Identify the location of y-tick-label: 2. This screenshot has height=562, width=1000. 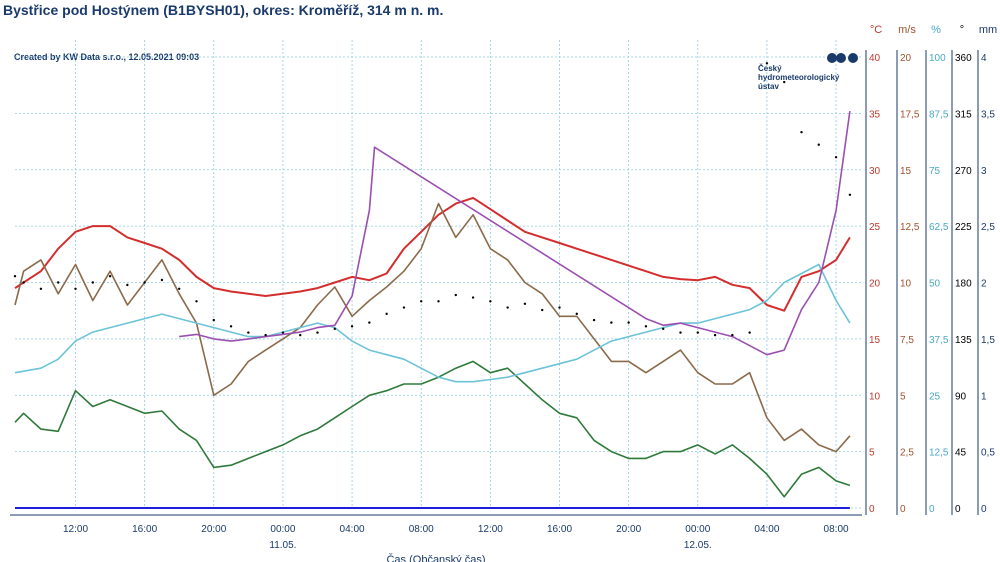
(984, 284).